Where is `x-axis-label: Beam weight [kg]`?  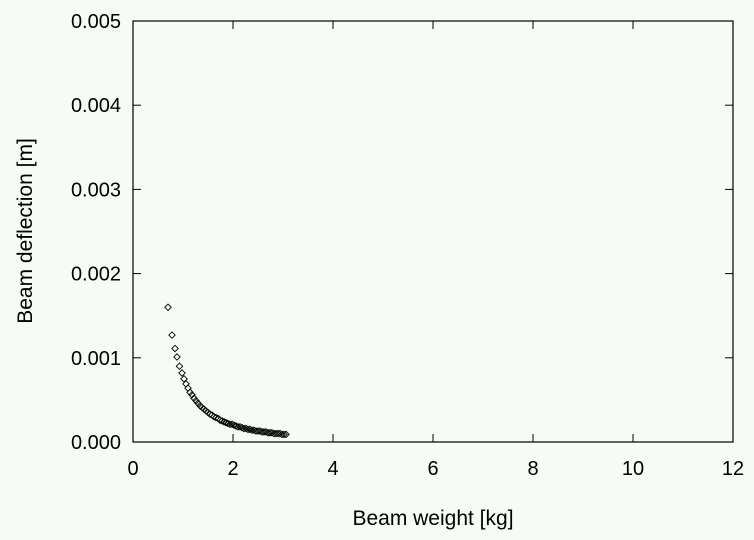
x-axis-label: Beam weight [kg] is located at coordinates (432, 518).